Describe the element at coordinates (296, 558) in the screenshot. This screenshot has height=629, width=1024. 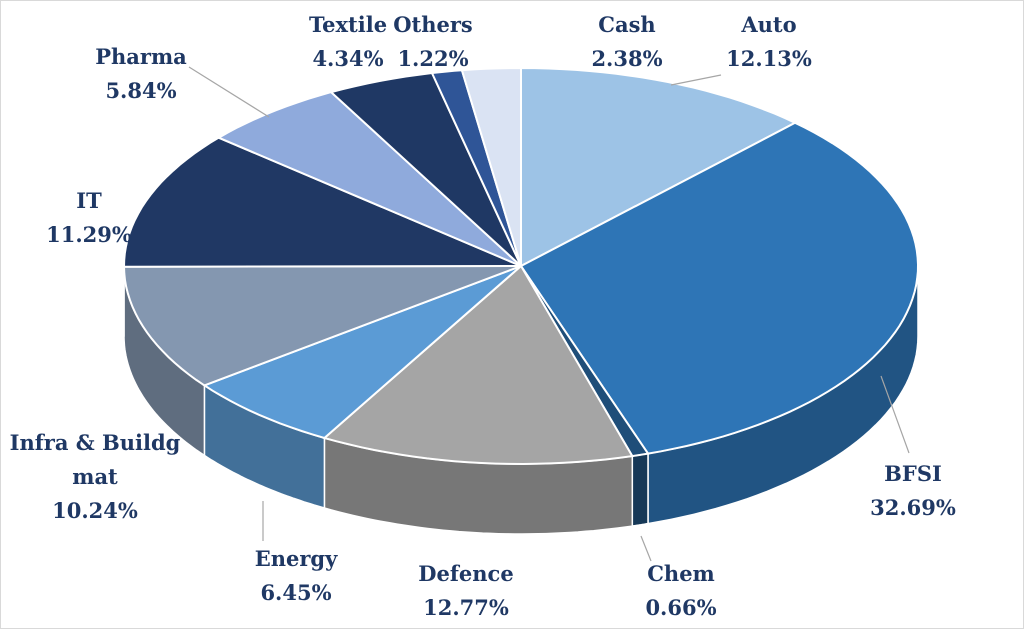
I see `slice-name-energy: Energy` at that location.